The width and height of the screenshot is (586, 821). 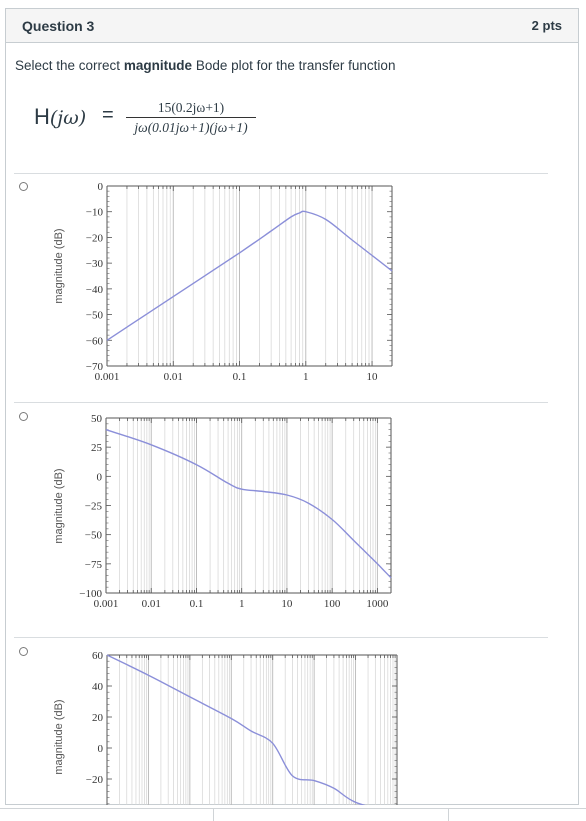 I want to click on formula-numerator: 15(0.2jω+1), so click(x=191, y=107).